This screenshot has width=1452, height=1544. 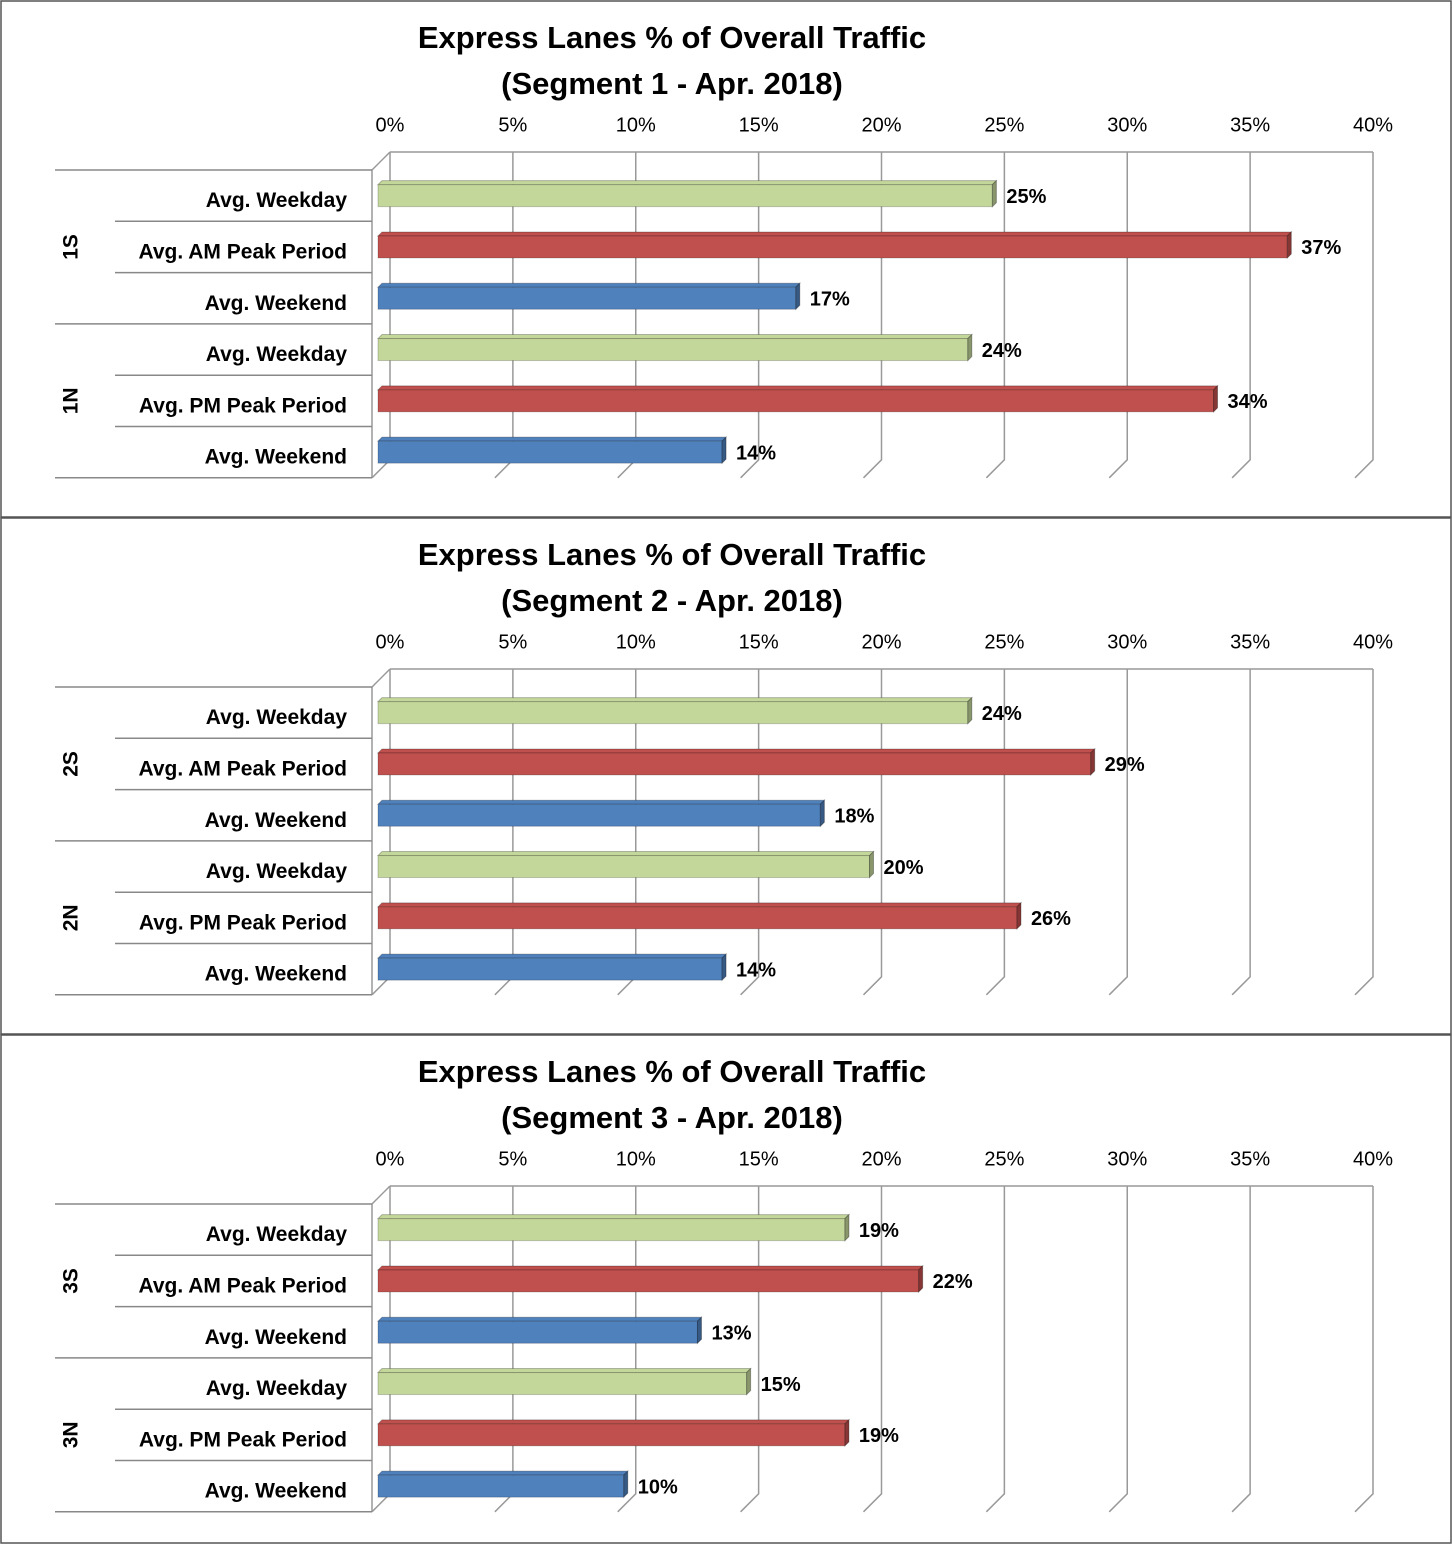 I want to click on value-label: 20%, so click(x=904, y=868).